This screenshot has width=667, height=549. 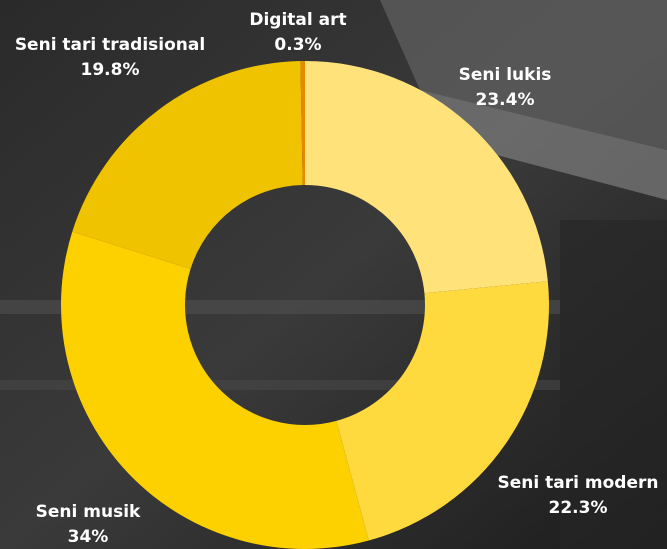 I want to click on value-label: 23.4%, so click(x=505, y=100).